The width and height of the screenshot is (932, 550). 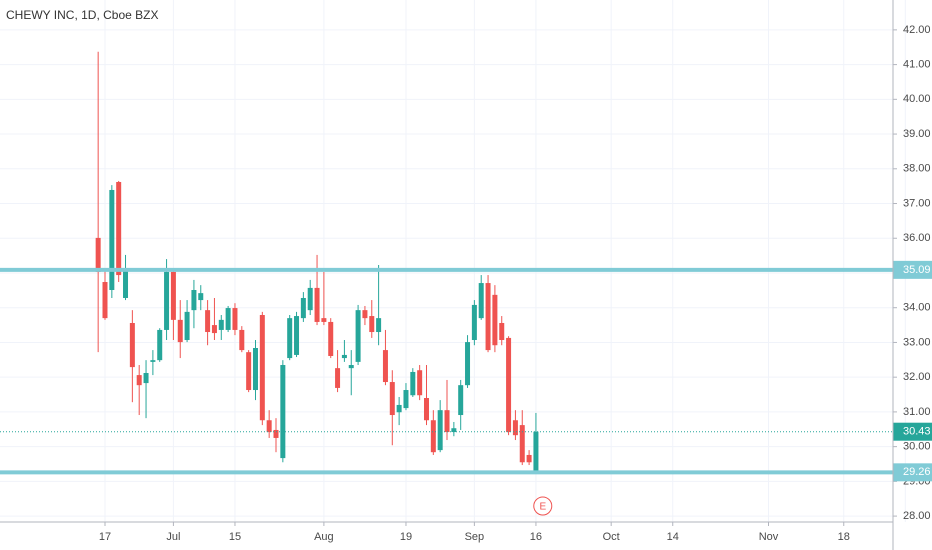 What do you see at coordinates (917, 516) in the screenshot?
I see `y-tick-label: 28.00` at bounding box center [917, 516].